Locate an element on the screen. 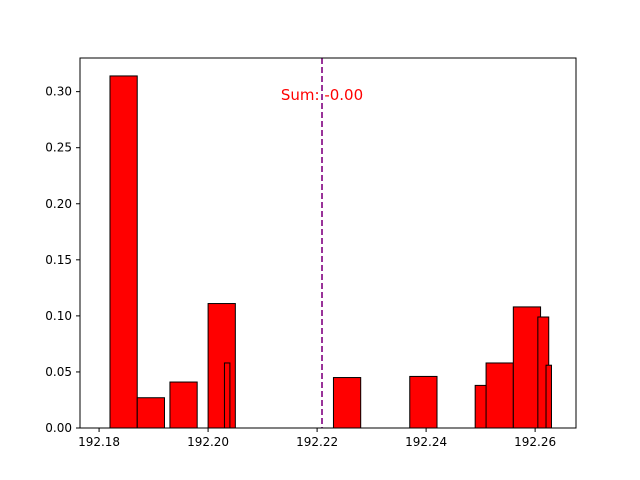 The image size is (640, 480). y-tick-label: 0.25 is located at coordinates (58, 148).